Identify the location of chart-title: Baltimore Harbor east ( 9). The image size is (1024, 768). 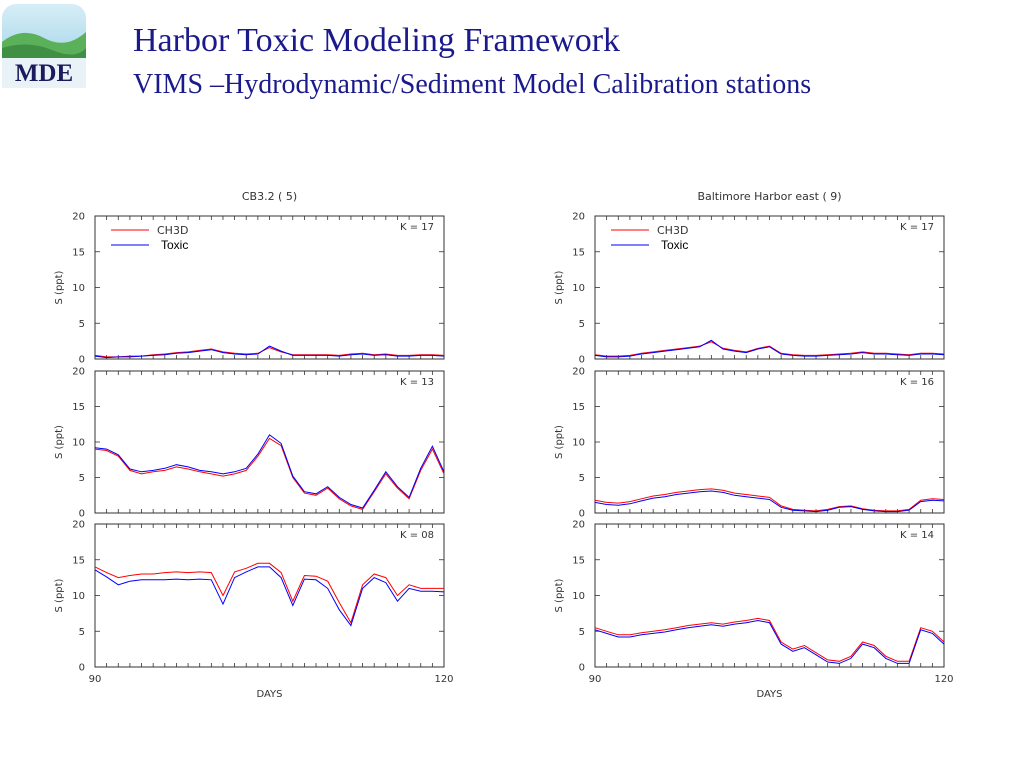
(769, 196).